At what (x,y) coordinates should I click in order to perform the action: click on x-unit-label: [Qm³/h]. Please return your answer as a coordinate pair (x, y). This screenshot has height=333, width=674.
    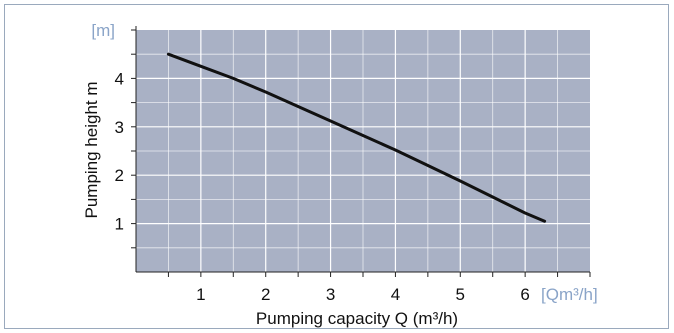
    Looking at the image, I should click on (569, 294).